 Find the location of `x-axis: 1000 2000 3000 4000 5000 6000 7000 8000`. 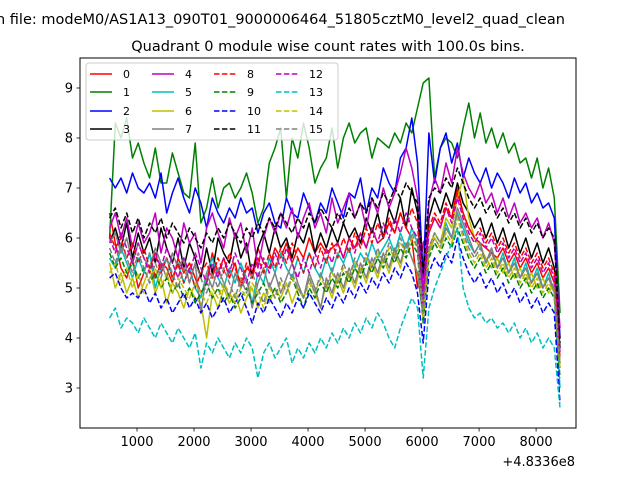

x-axis: 1000 2000 3000 4000 5000 6000 7000 8000 is located at coordinates (336, 439).